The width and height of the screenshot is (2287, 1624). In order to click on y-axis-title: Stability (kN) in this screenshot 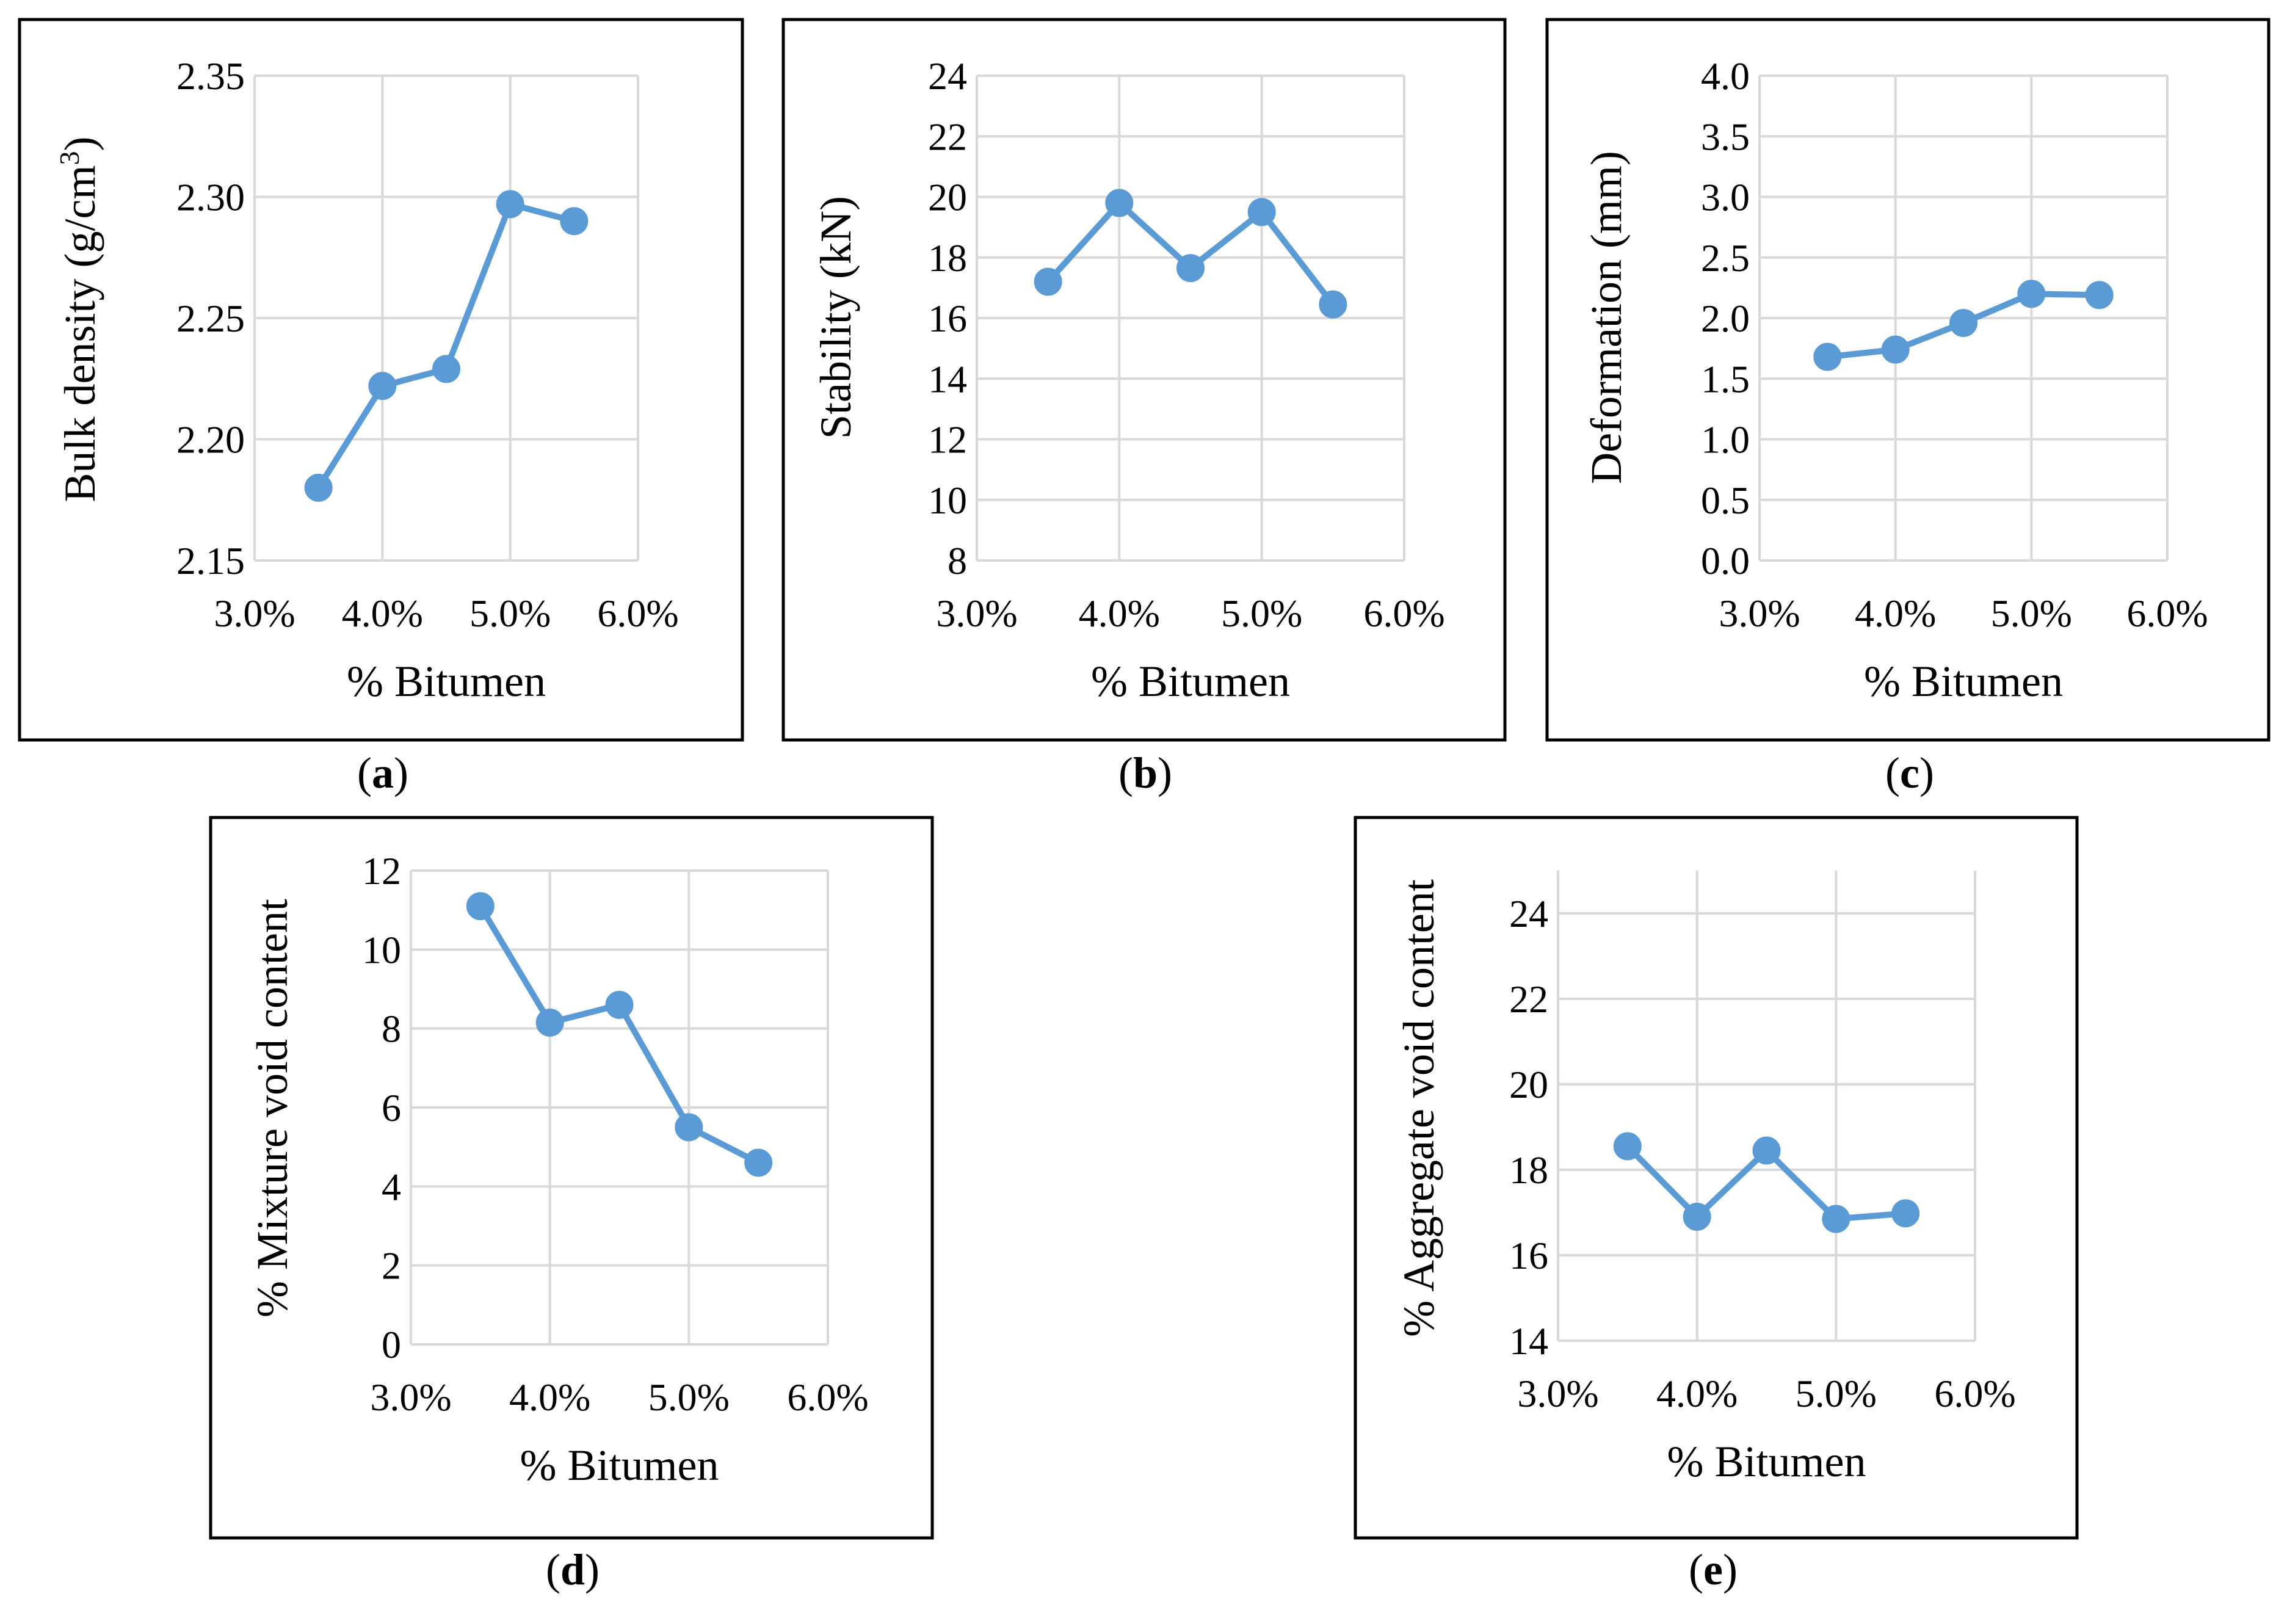, I will do `click(835, 318)`.